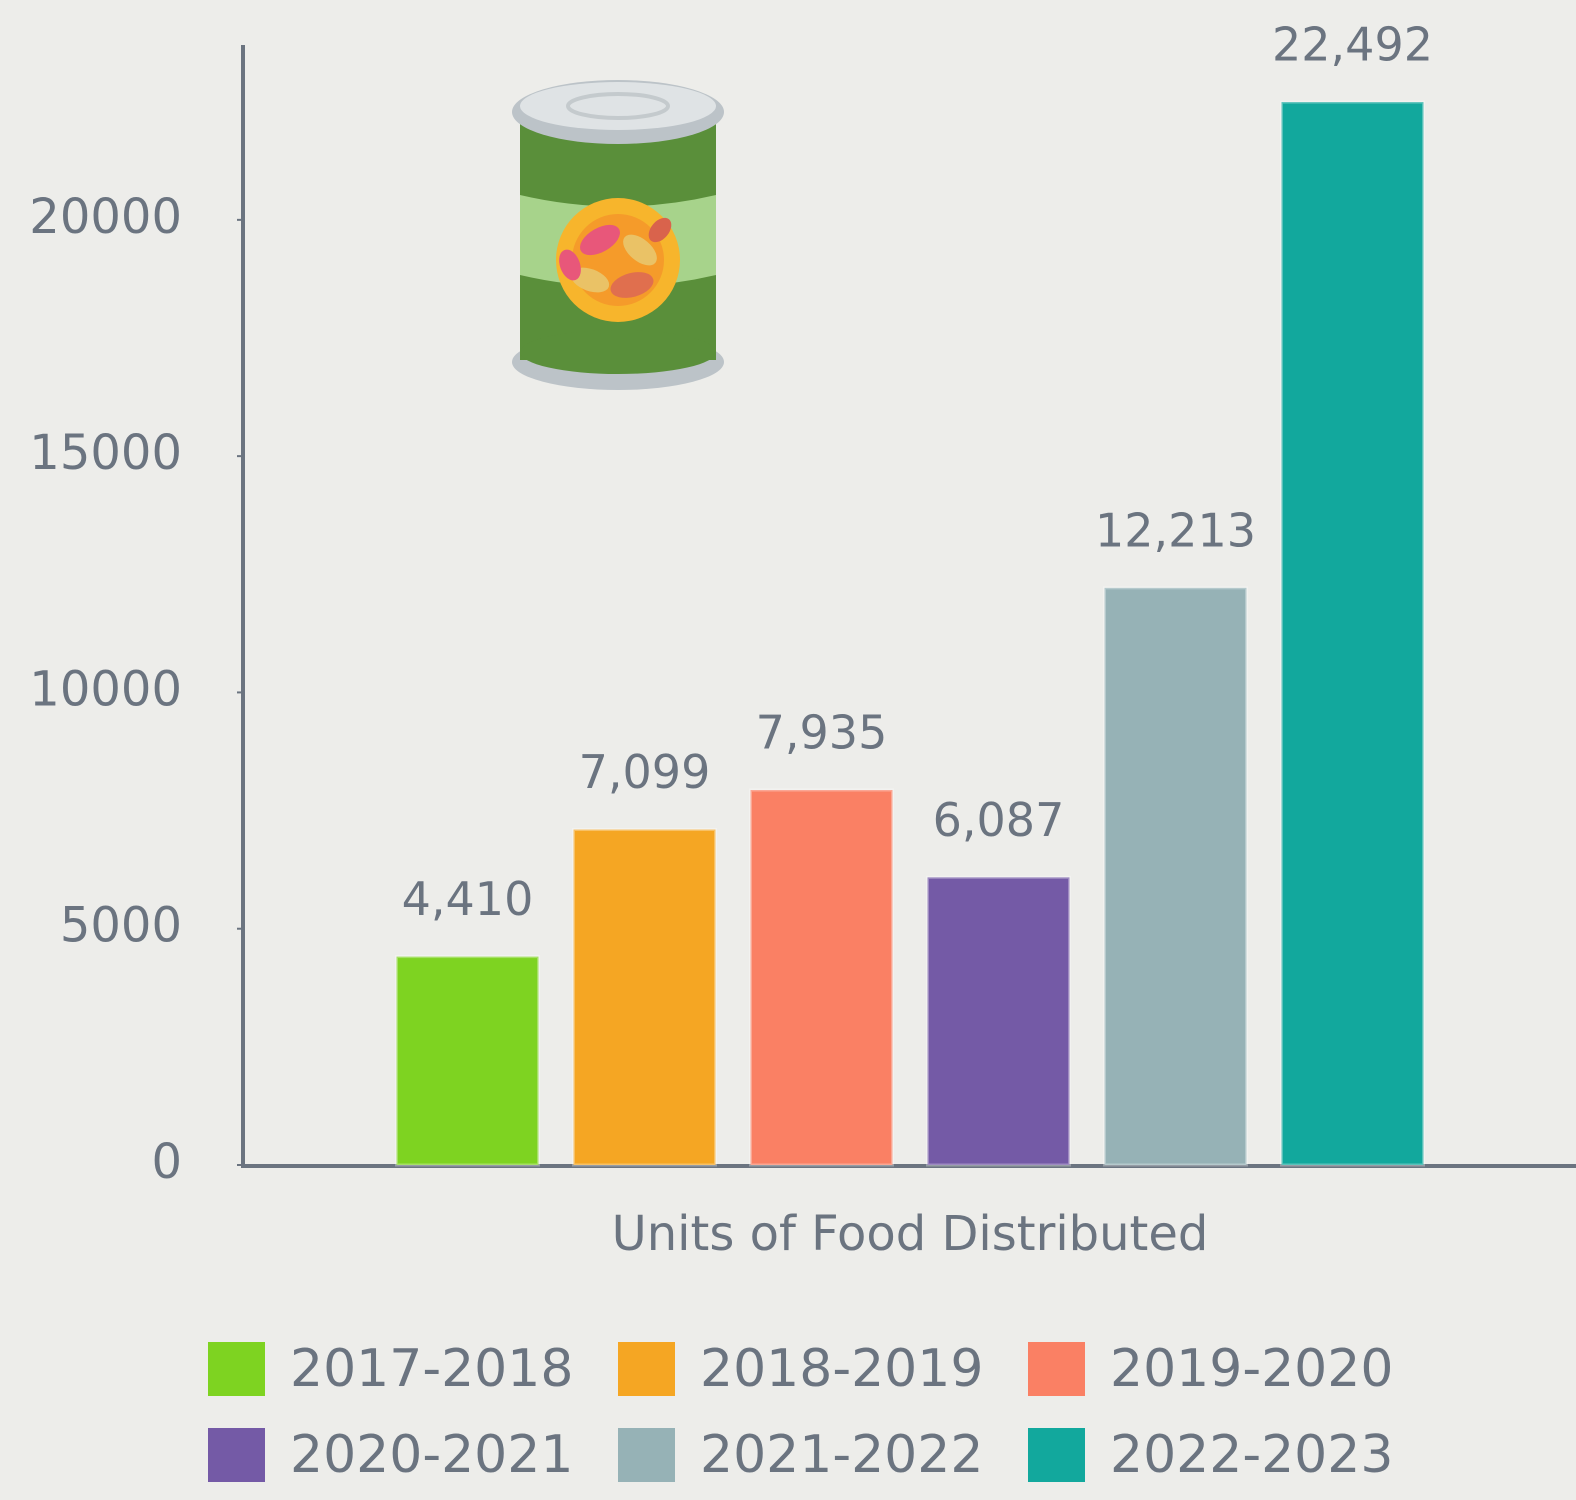  I want to click on legend-label: 2017-2018, so click(431, 1369).